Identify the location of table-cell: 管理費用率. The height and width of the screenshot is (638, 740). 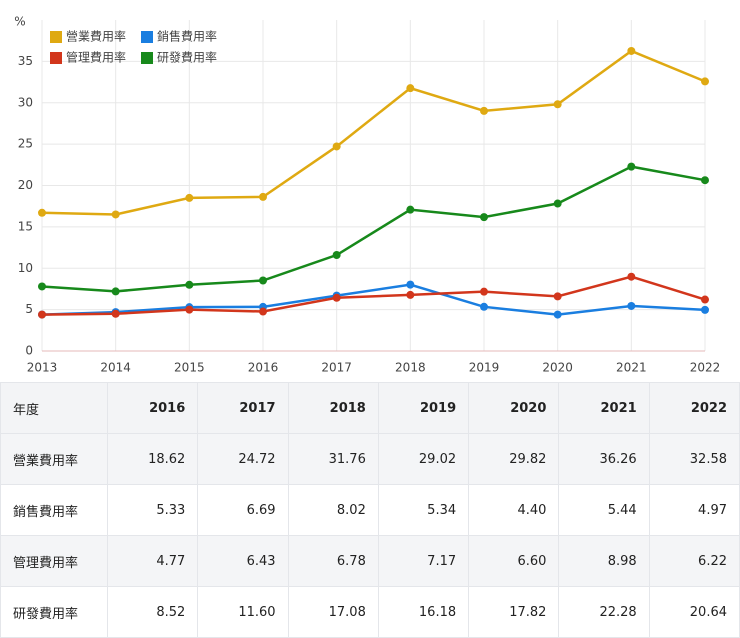
(54, 561).